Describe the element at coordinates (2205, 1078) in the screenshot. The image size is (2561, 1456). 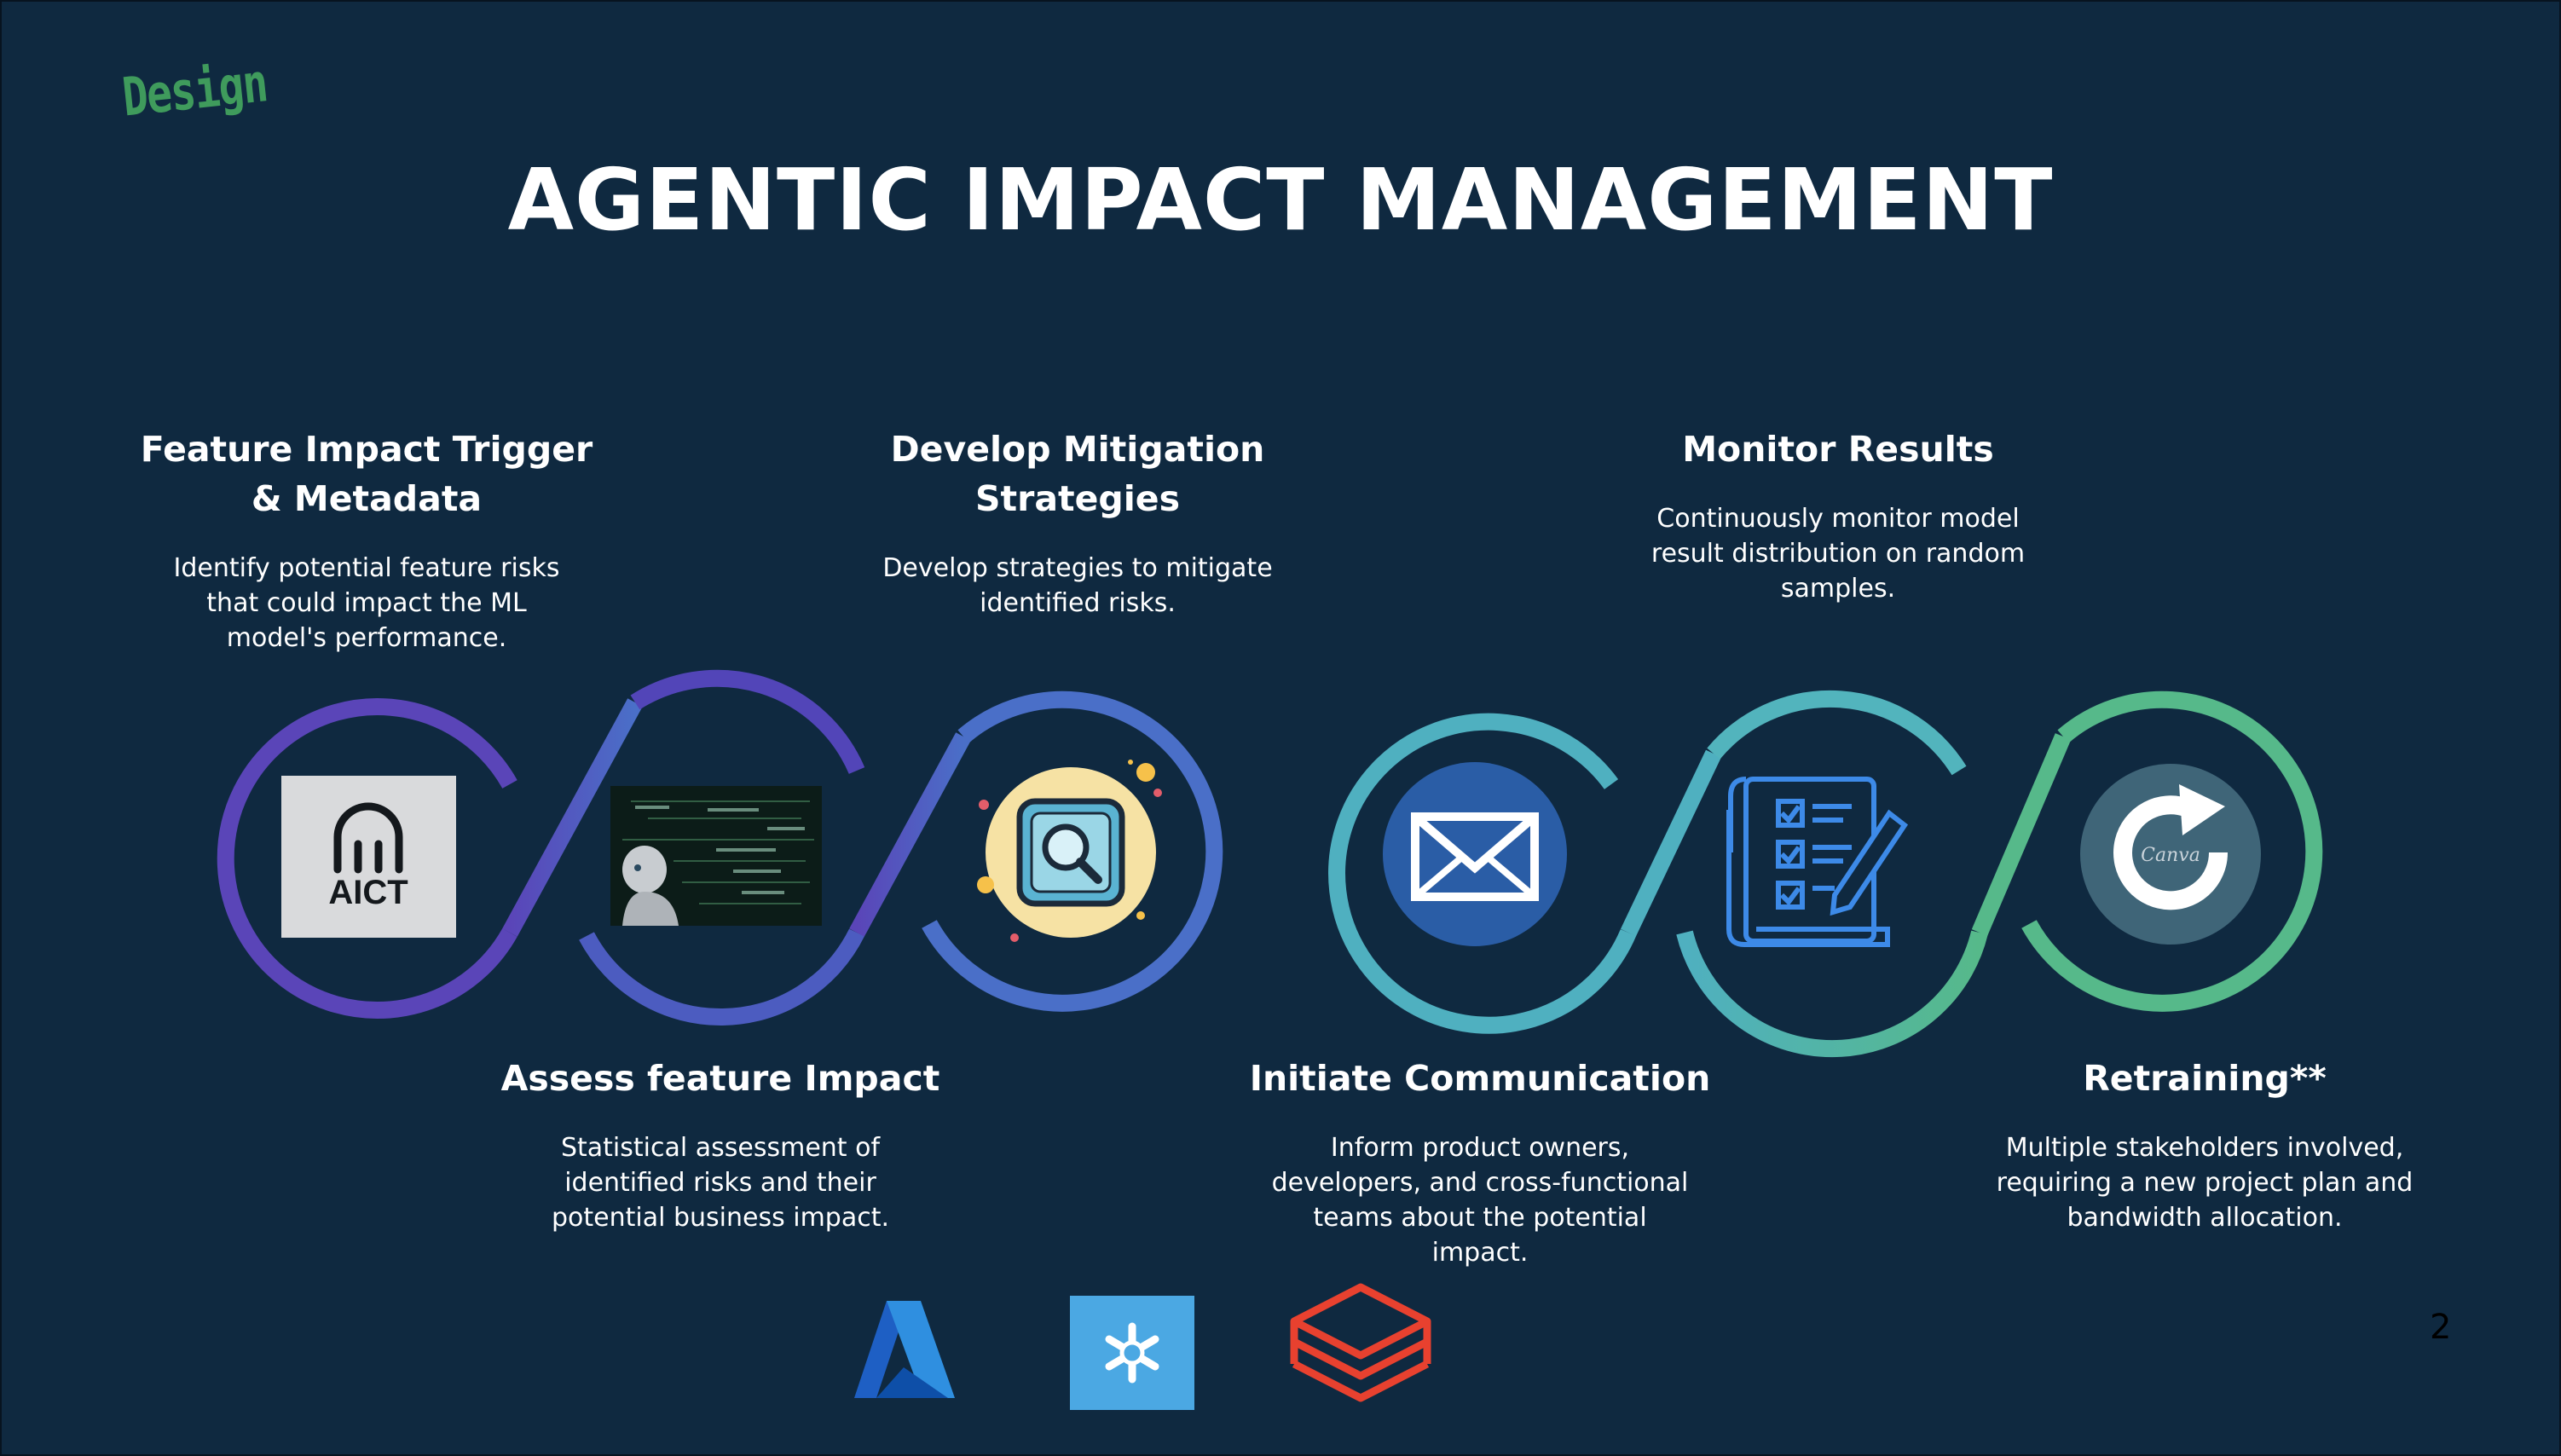
I see `step-6-title: Retraining**` at that location.